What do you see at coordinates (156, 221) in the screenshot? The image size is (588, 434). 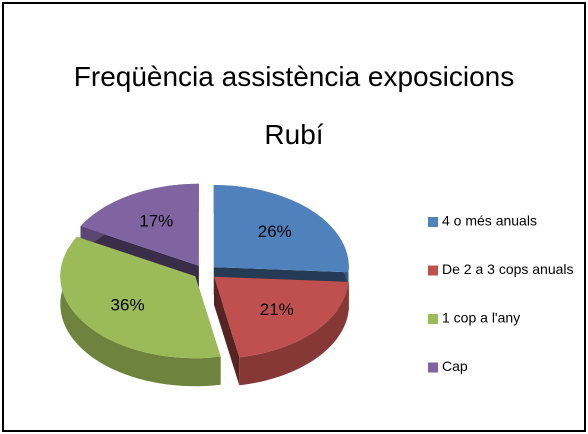 I see `data-label: 17%` at bounding box center [156, 221].